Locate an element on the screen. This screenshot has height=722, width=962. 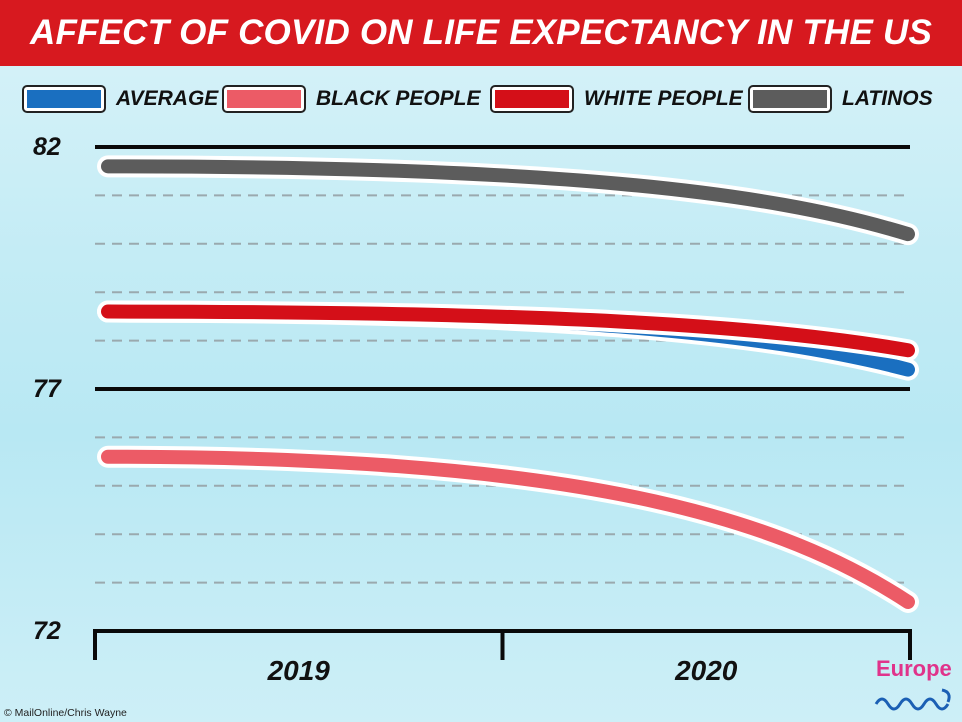
y-tick-label: 77 is located at coordinates (47, 389).